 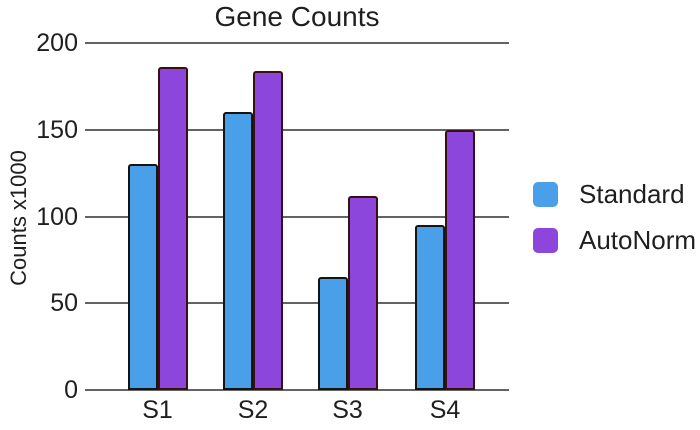 What do you see at coordinates (297, 16) in the screenshot?
I see `chart-title: Gene Counts` at bounding box center [297, 16].